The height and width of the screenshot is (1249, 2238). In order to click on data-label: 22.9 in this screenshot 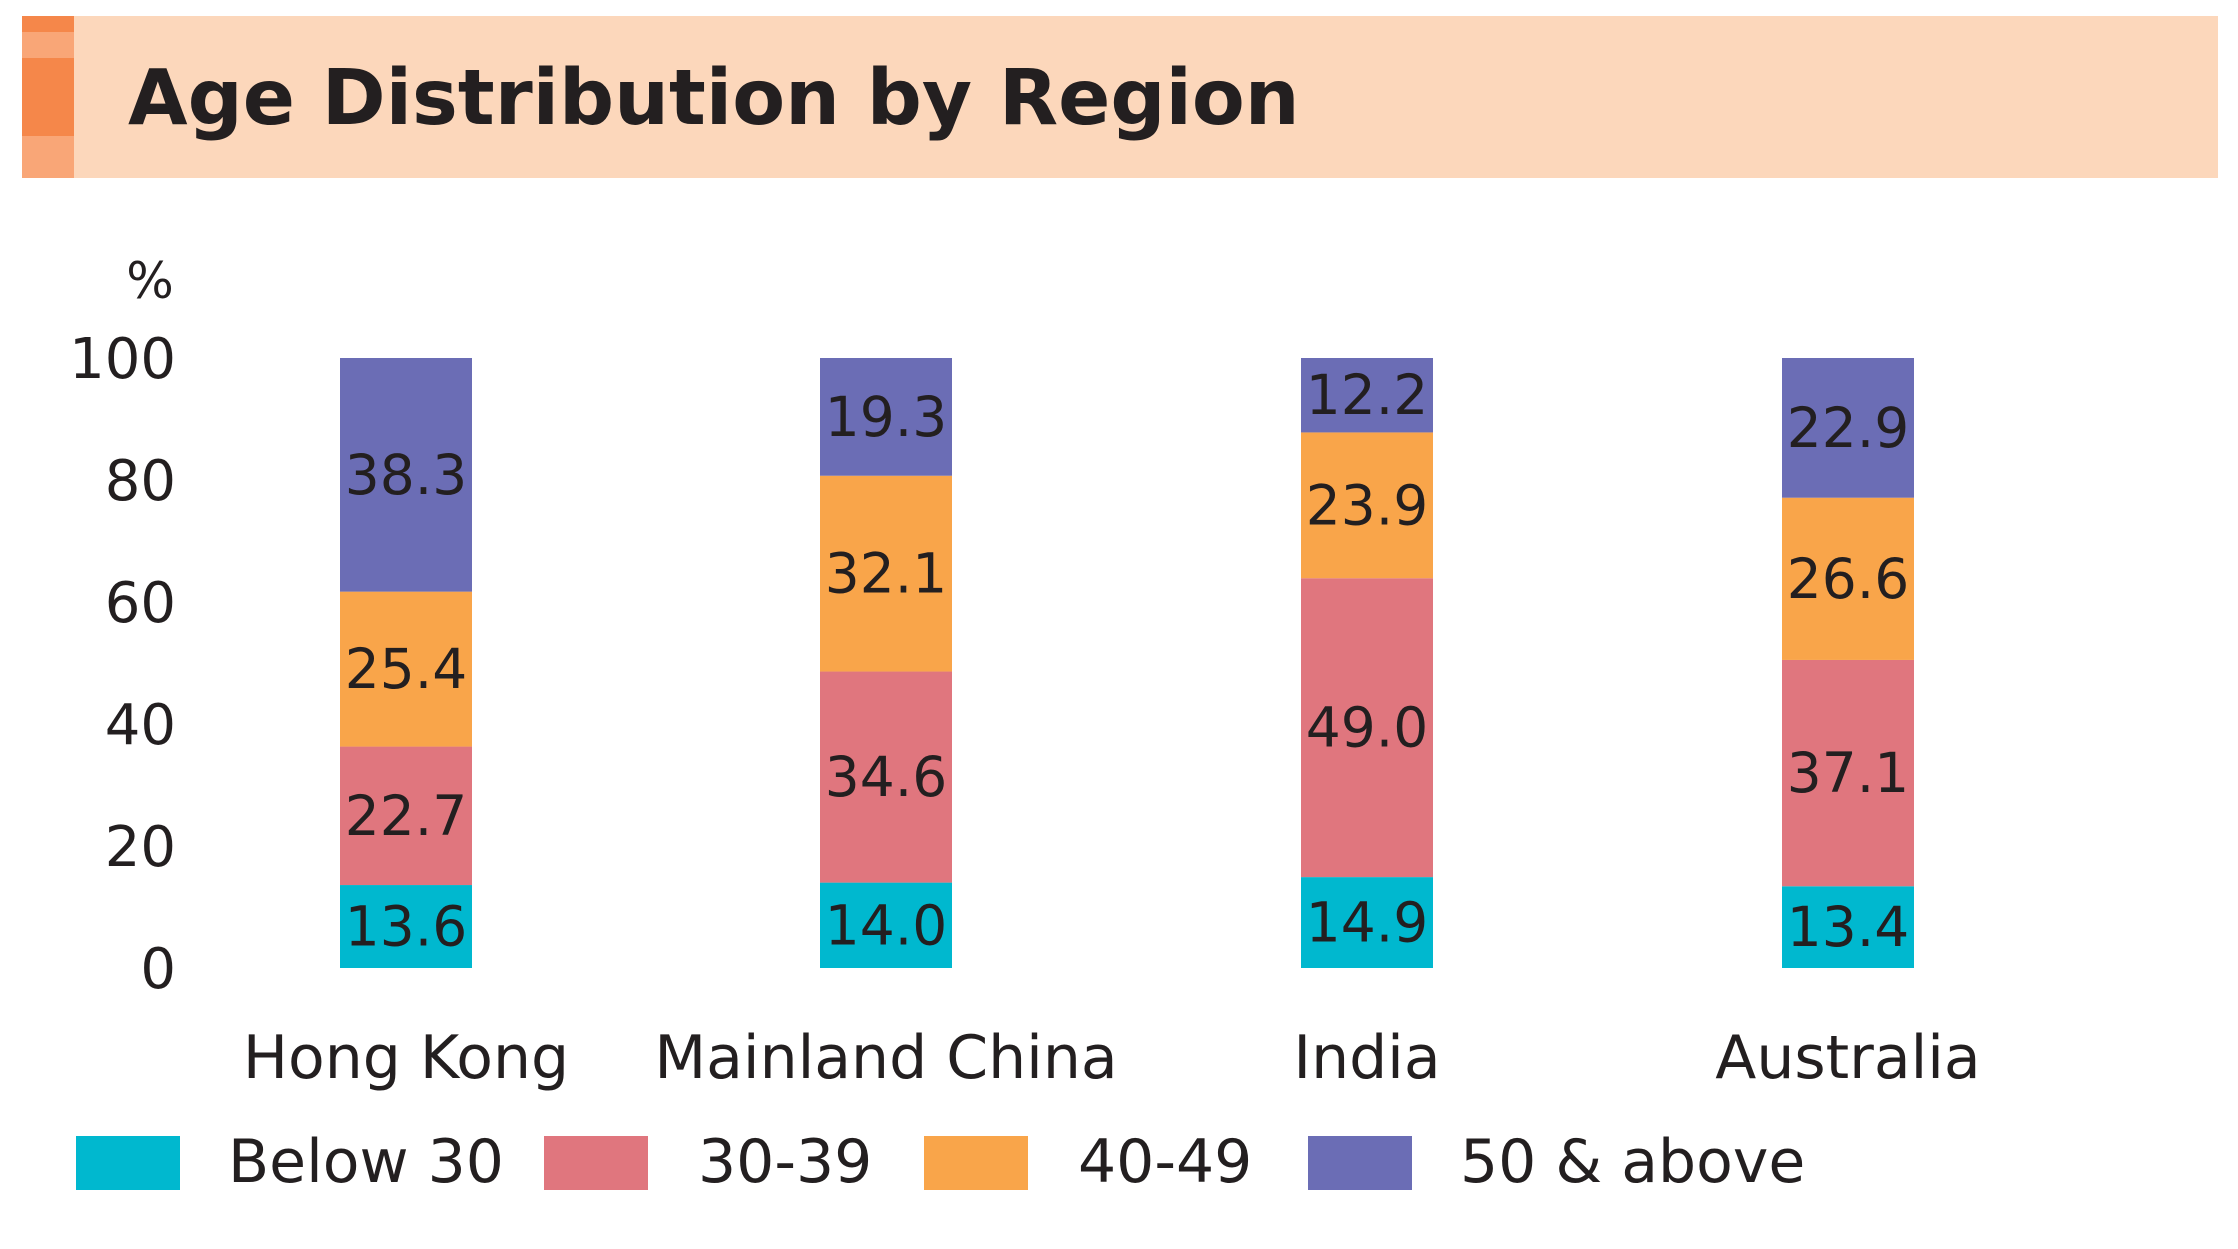, I will do `click(1848, 428)`.